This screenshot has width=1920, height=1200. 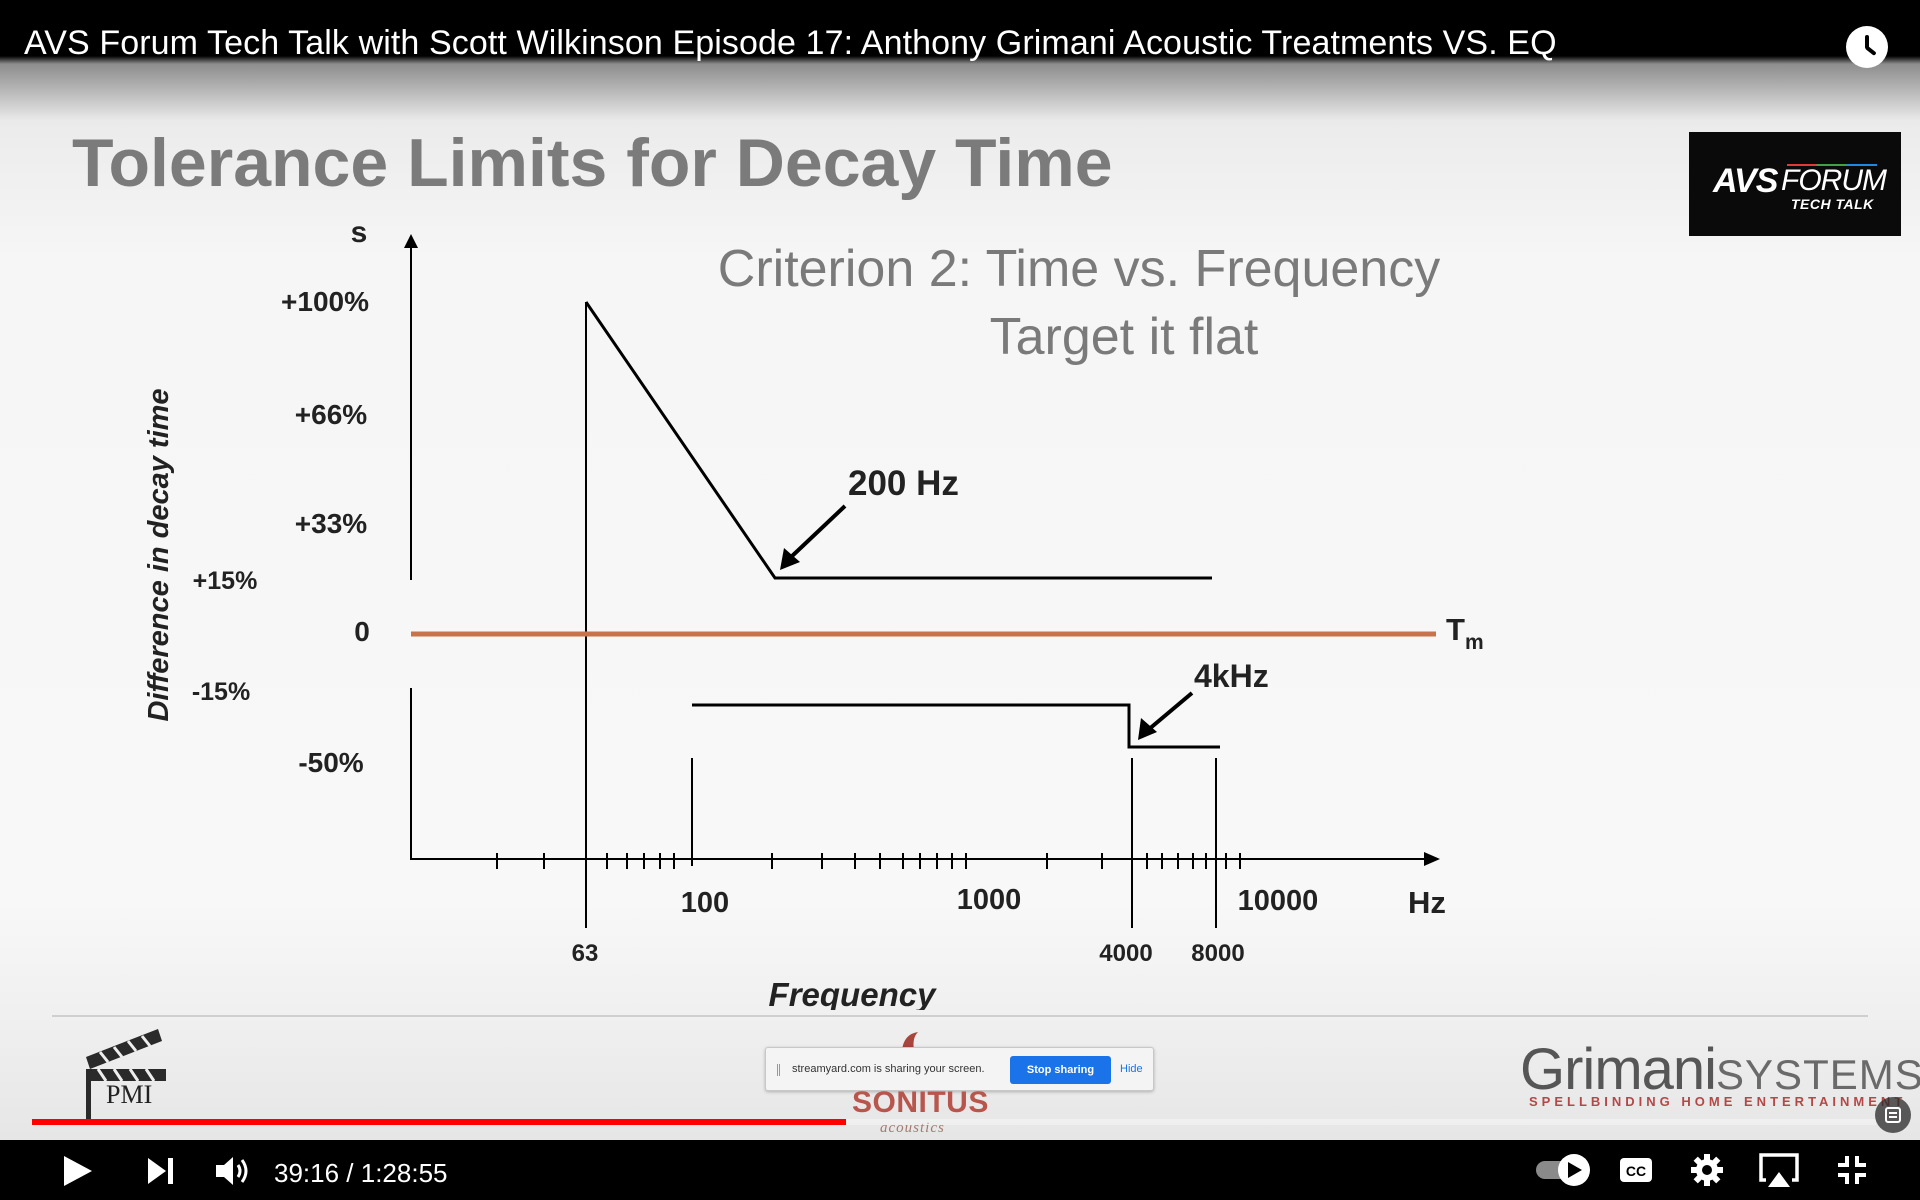 I want to click on reference-line-label-sub: m, so click(x=1474, y=642).